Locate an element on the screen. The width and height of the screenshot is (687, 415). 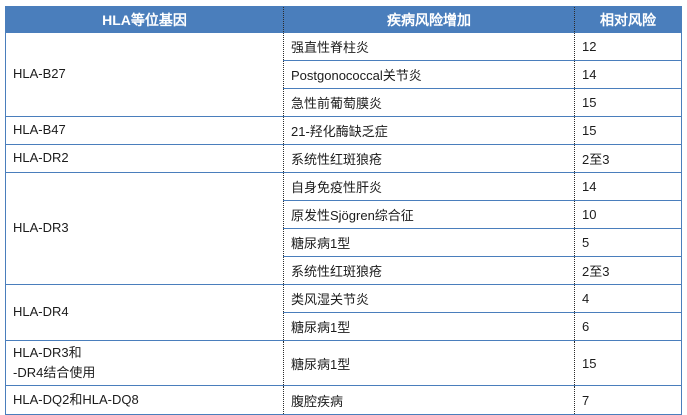
disease-cell: Postgonococcal关节炎 is located at coordinates (429, 74).